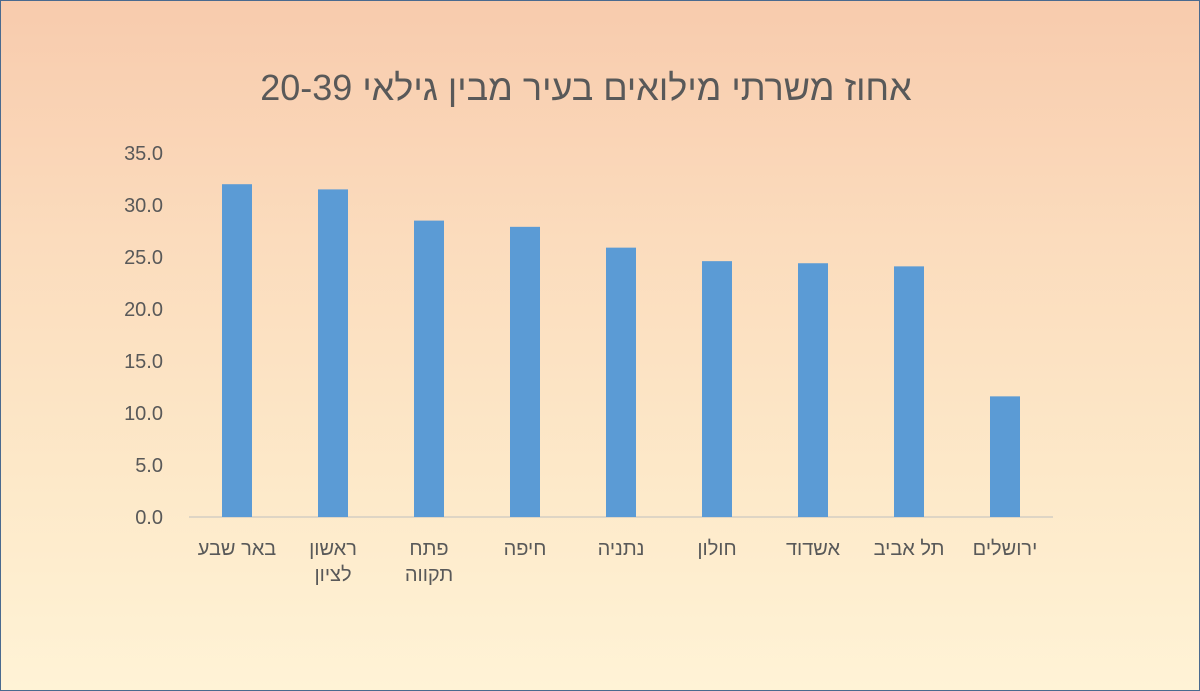 The height and width of the screenshot is (691, 1200). What do you see at coordinates (143, 362) in the screenshot?
I see `y-tick-label: 15.0` at bounding box center [143, 362].